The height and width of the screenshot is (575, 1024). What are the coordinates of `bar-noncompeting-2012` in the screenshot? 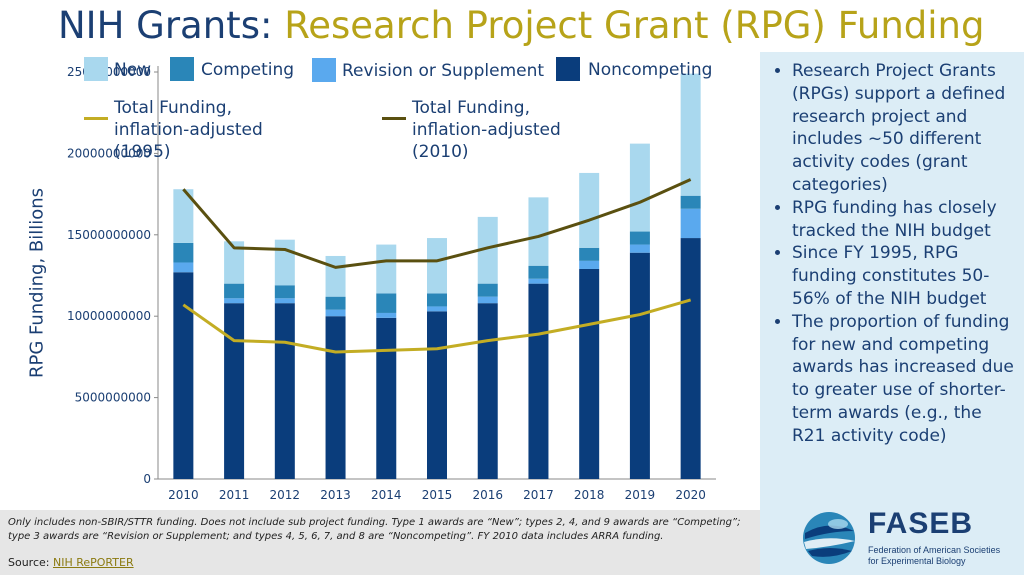 It's located at (284, 391).